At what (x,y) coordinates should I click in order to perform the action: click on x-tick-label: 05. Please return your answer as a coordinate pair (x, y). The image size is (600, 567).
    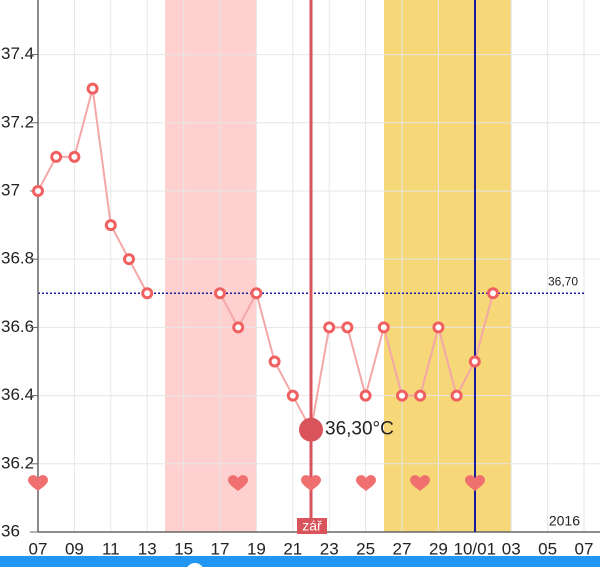
    Looking at the image, I should click on (547, 548).